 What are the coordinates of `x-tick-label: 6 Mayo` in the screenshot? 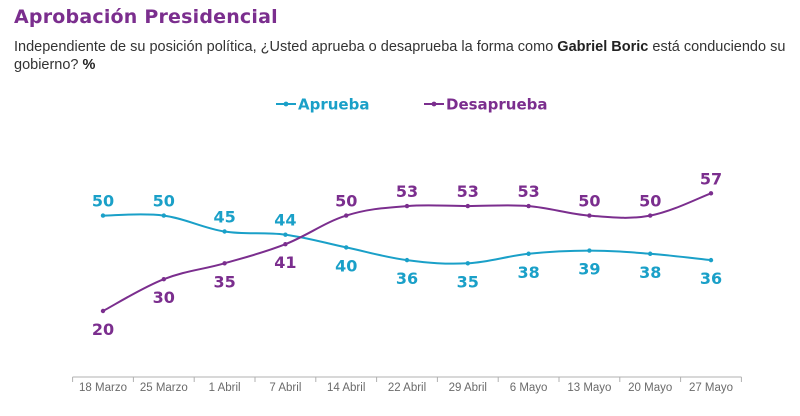 It's located at (529, 388).